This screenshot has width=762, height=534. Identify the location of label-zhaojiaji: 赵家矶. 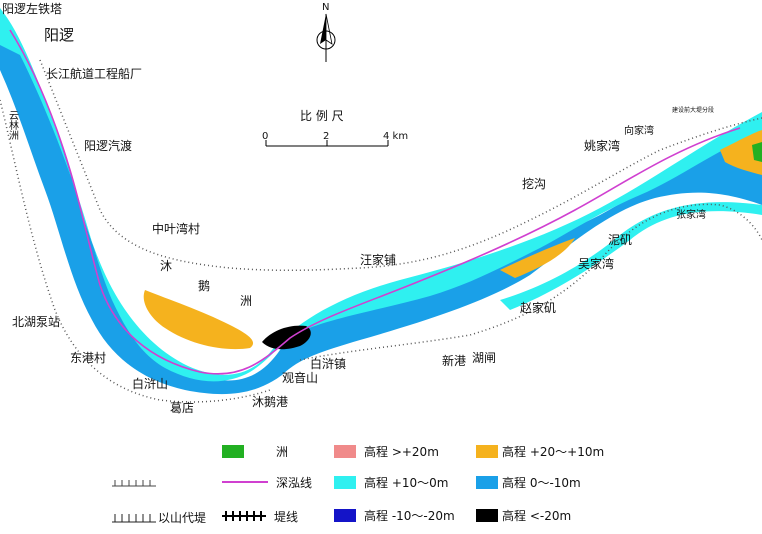
(538, 307).